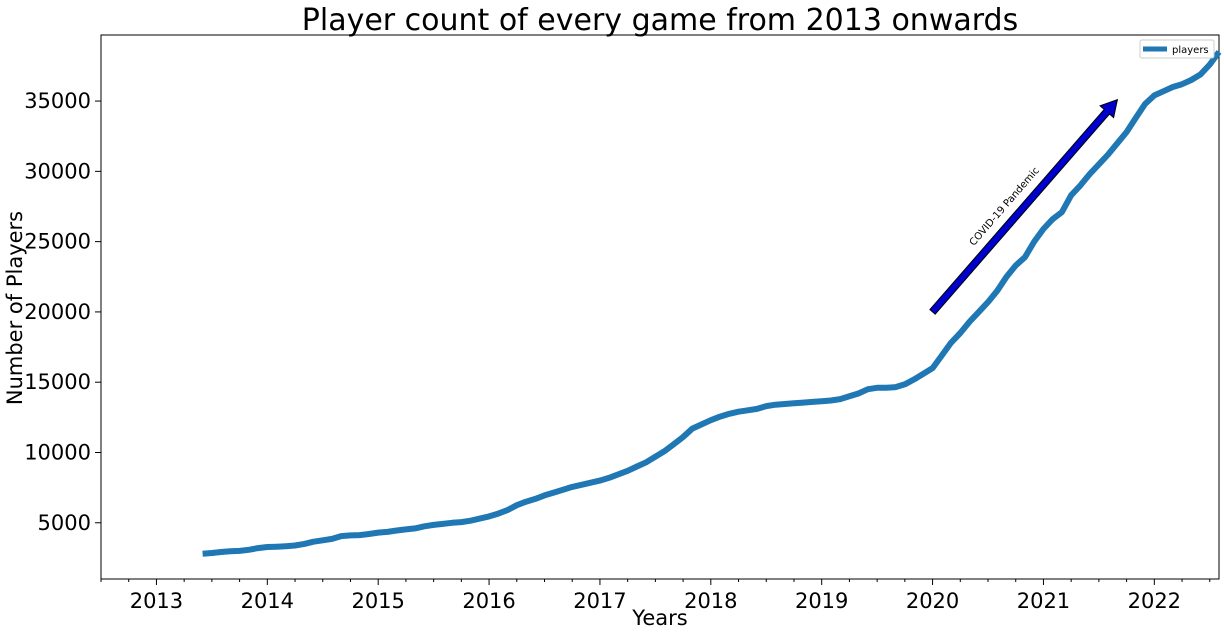 Image resolution: width=1224 pixels, height=635 pixels. Describe the element at coordinates (57, 312) in the screenshot. I see `y-tick-label: 20000` at that location.